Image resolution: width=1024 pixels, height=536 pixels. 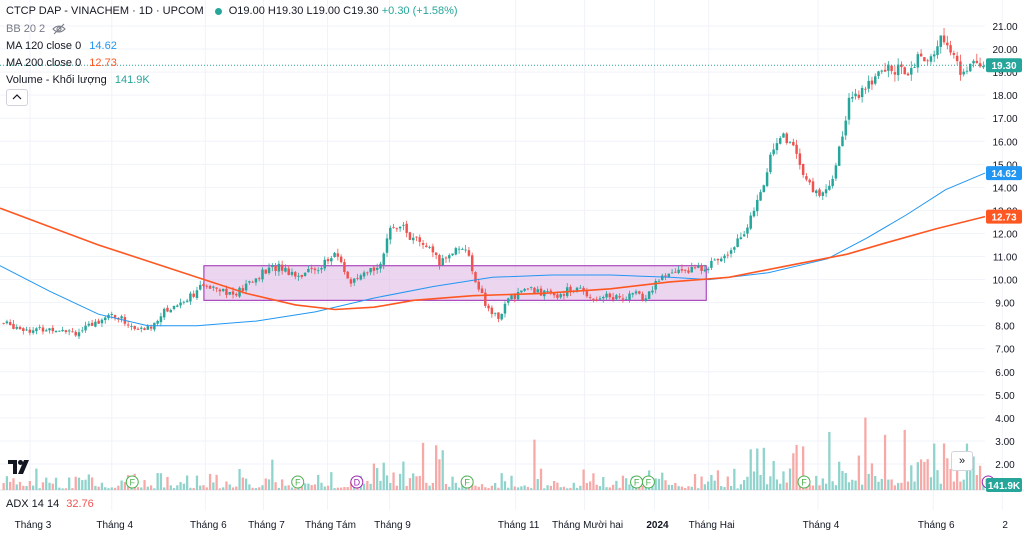 I want to click on volume-badge, so click(x=1004, y=485).